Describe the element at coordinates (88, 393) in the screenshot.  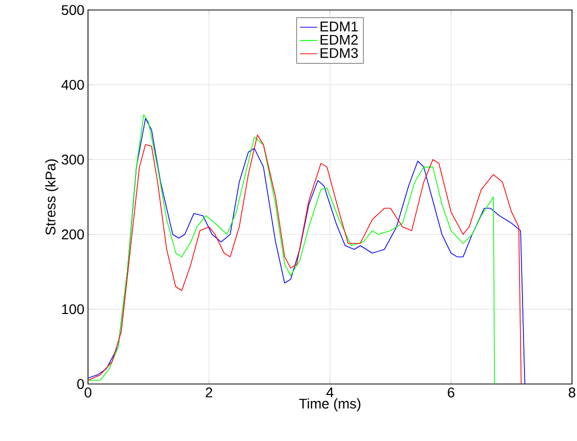
I see `x-tick-label: 0` at that location.